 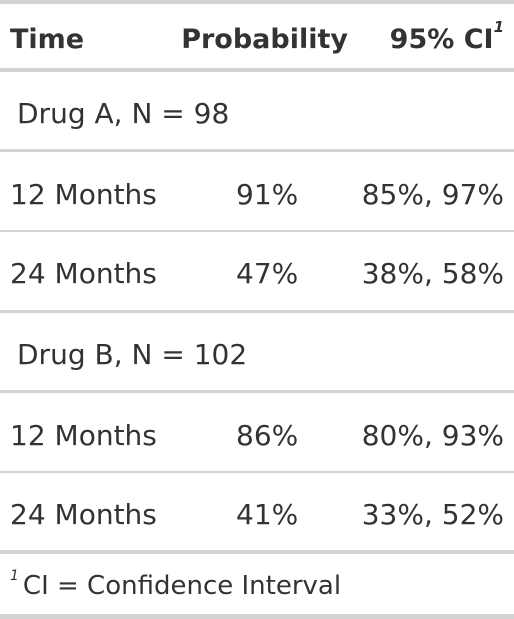 I want to click on column-header-time-label: Time, so click(x=47, y=39).